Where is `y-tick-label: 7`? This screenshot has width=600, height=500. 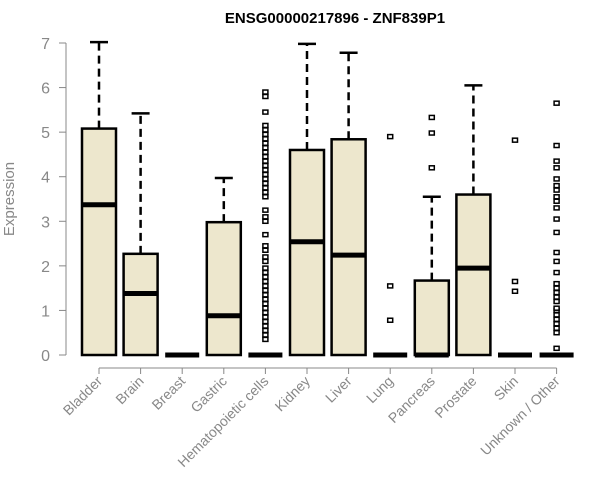
y-tick-label: 7 is located at coordinates (45, 44).